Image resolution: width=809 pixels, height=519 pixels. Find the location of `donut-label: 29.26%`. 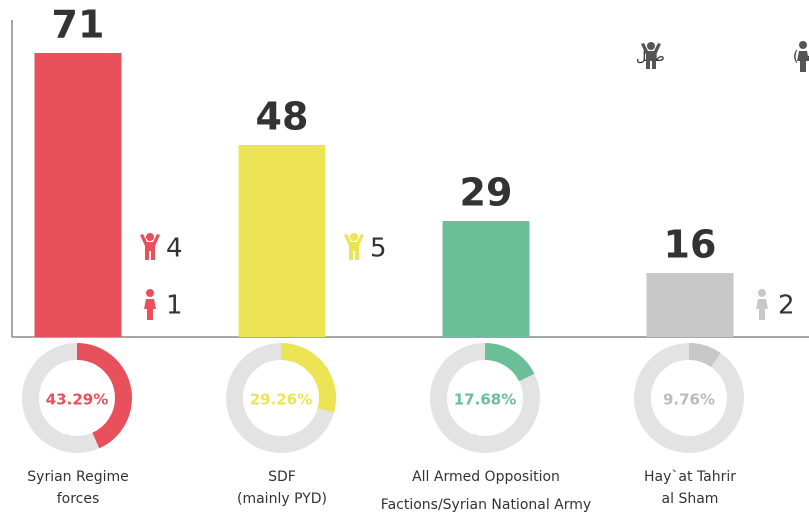

donut-label: 29.26% is located at coordinates (281, 400).